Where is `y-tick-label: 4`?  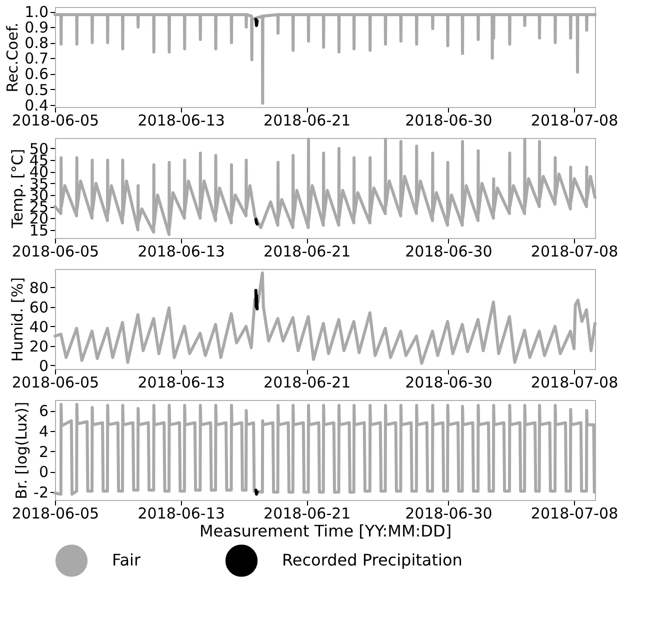
y-tick-label: 4 is located at coordinates (43, 431).